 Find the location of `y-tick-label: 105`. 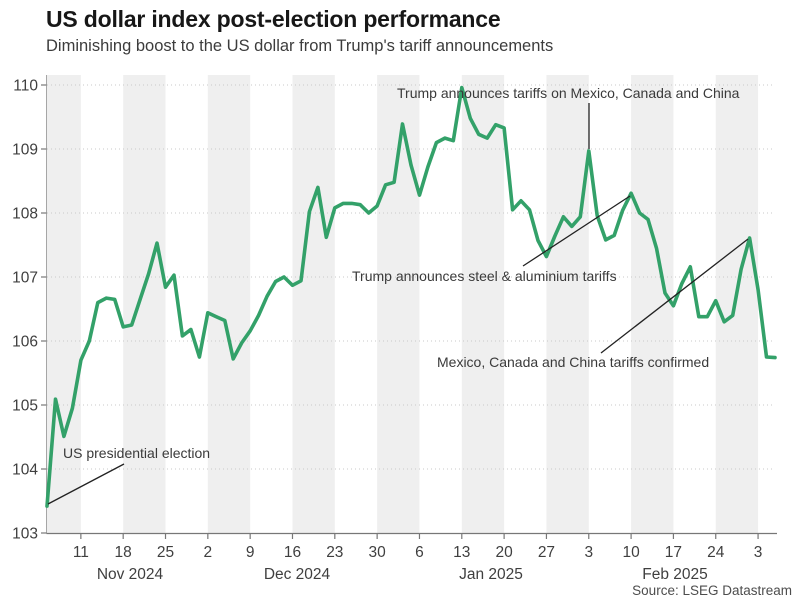

y-tick-label: 105 is located at coordinates (25, 406).